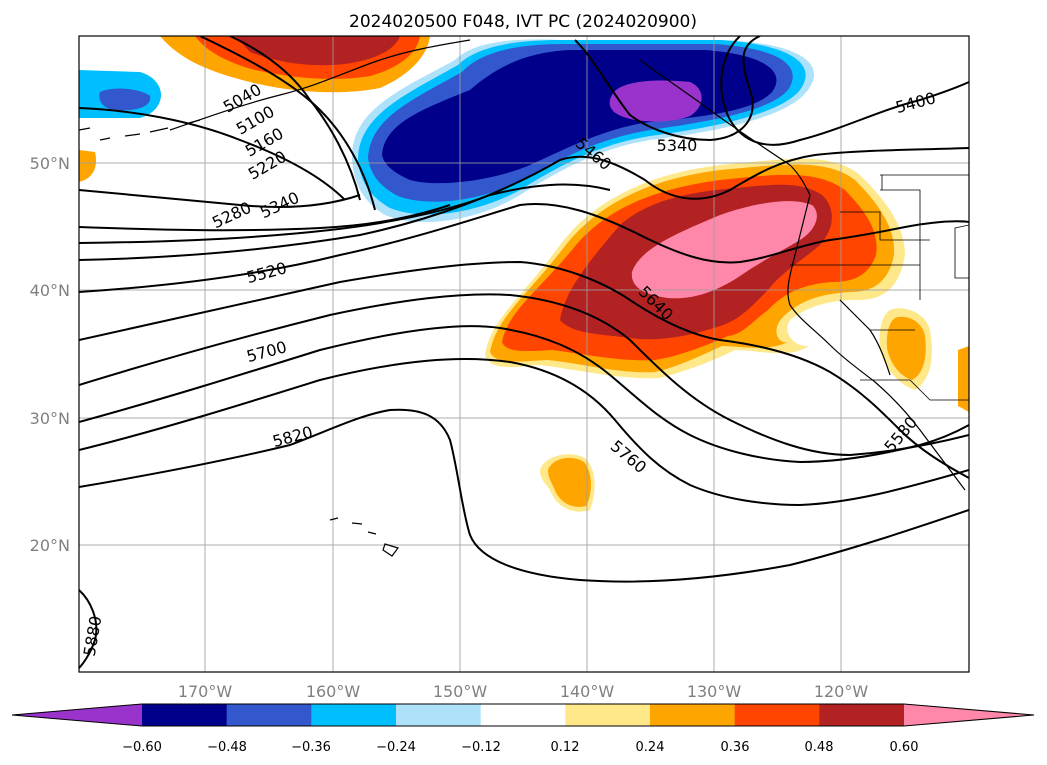 The height and width of the screenshot is (765, 1047). I want to click on colorbar-tick: 0.60, so click(904, 747).